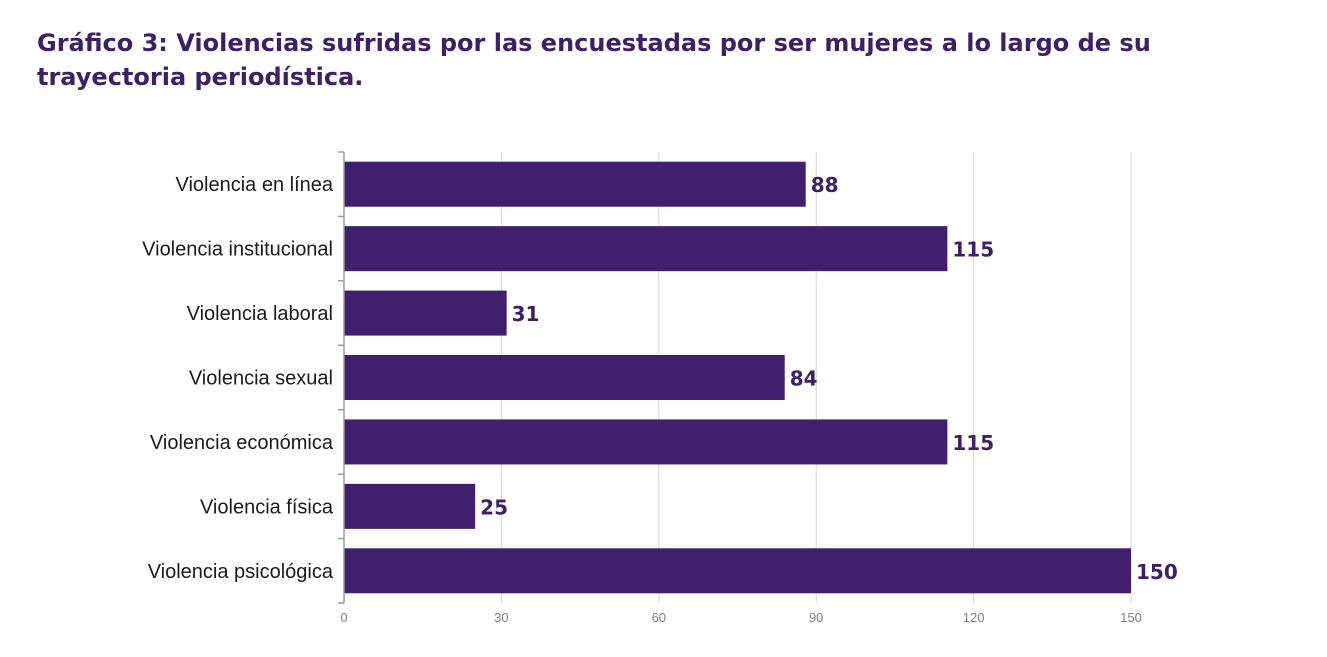  What do you see at coordinates (825, 185) in the screenshot?
I see `data-label: 88` at bounding box center [825, 185].